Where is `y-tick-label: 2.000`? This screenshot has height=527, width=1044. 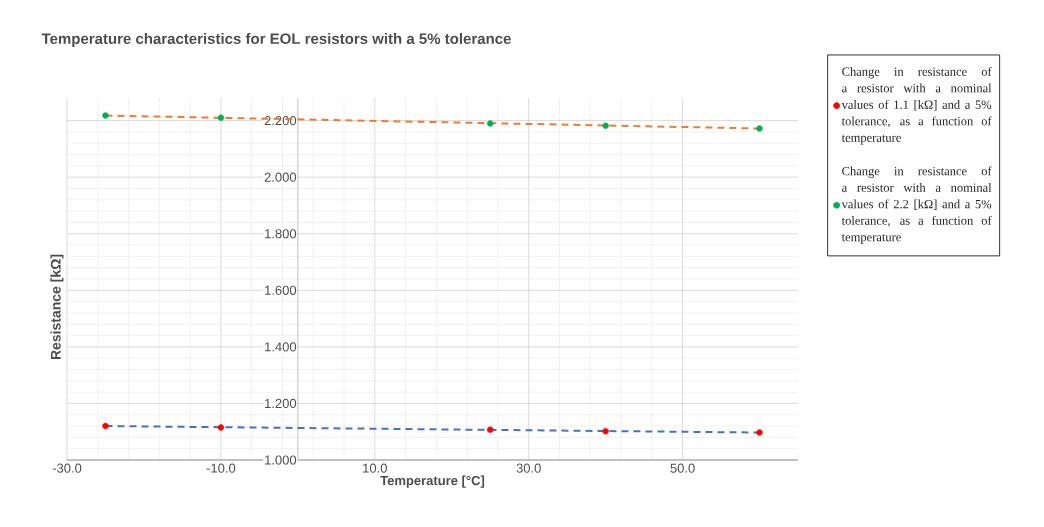
y-tick-label: 2.000 is located at coordinates (280, 177).